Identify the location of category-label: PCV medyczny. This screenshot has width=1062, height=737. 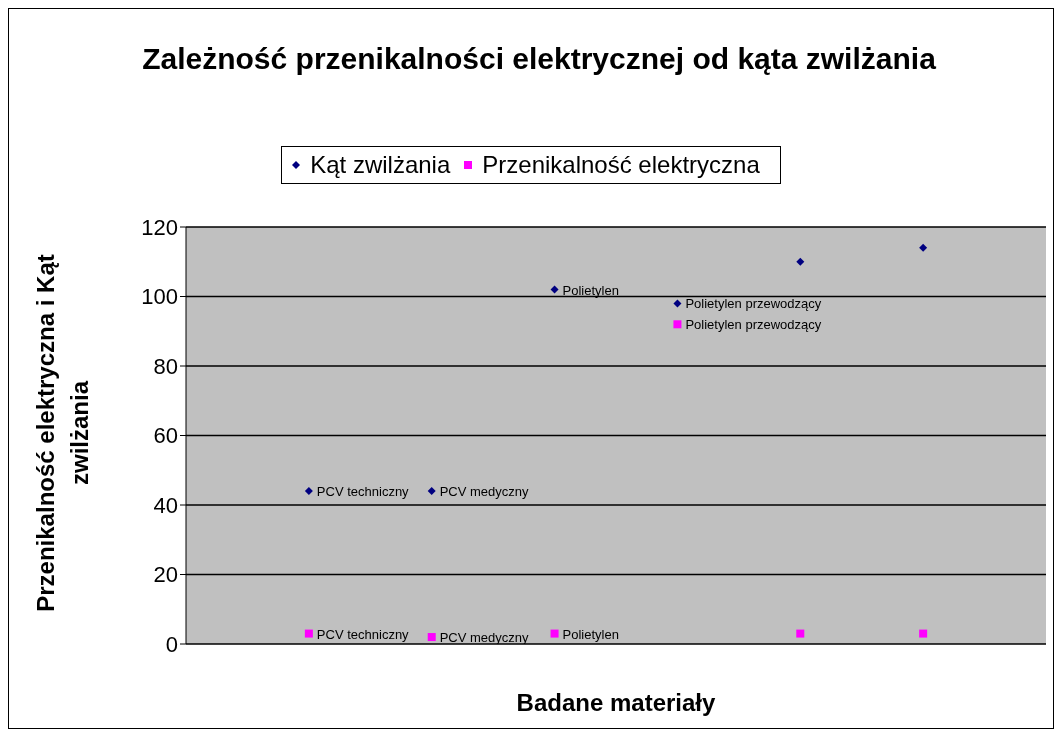
(484, 638).